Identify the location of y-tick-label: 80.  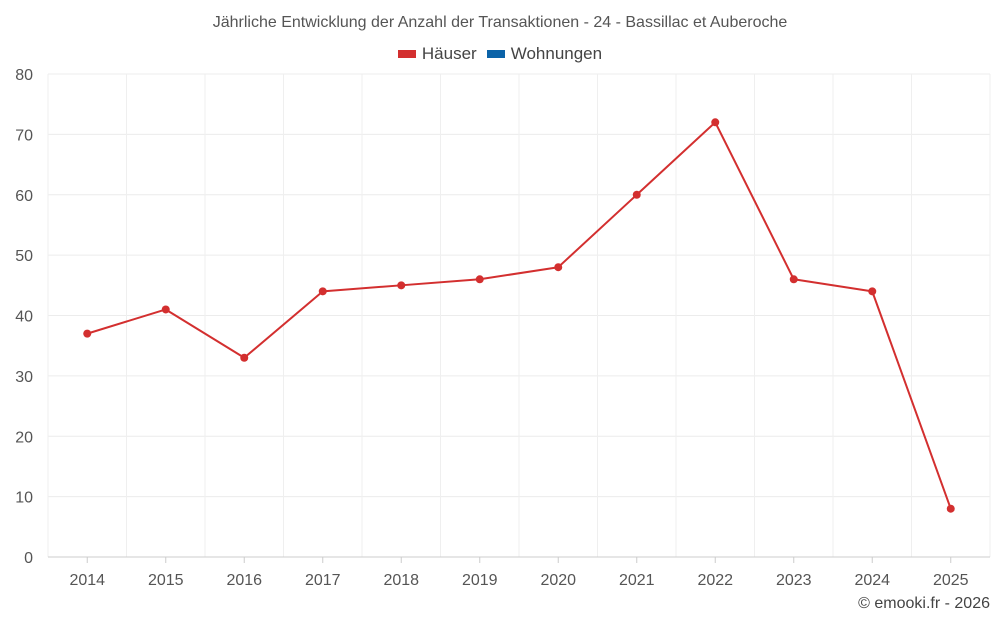
(24, 75).